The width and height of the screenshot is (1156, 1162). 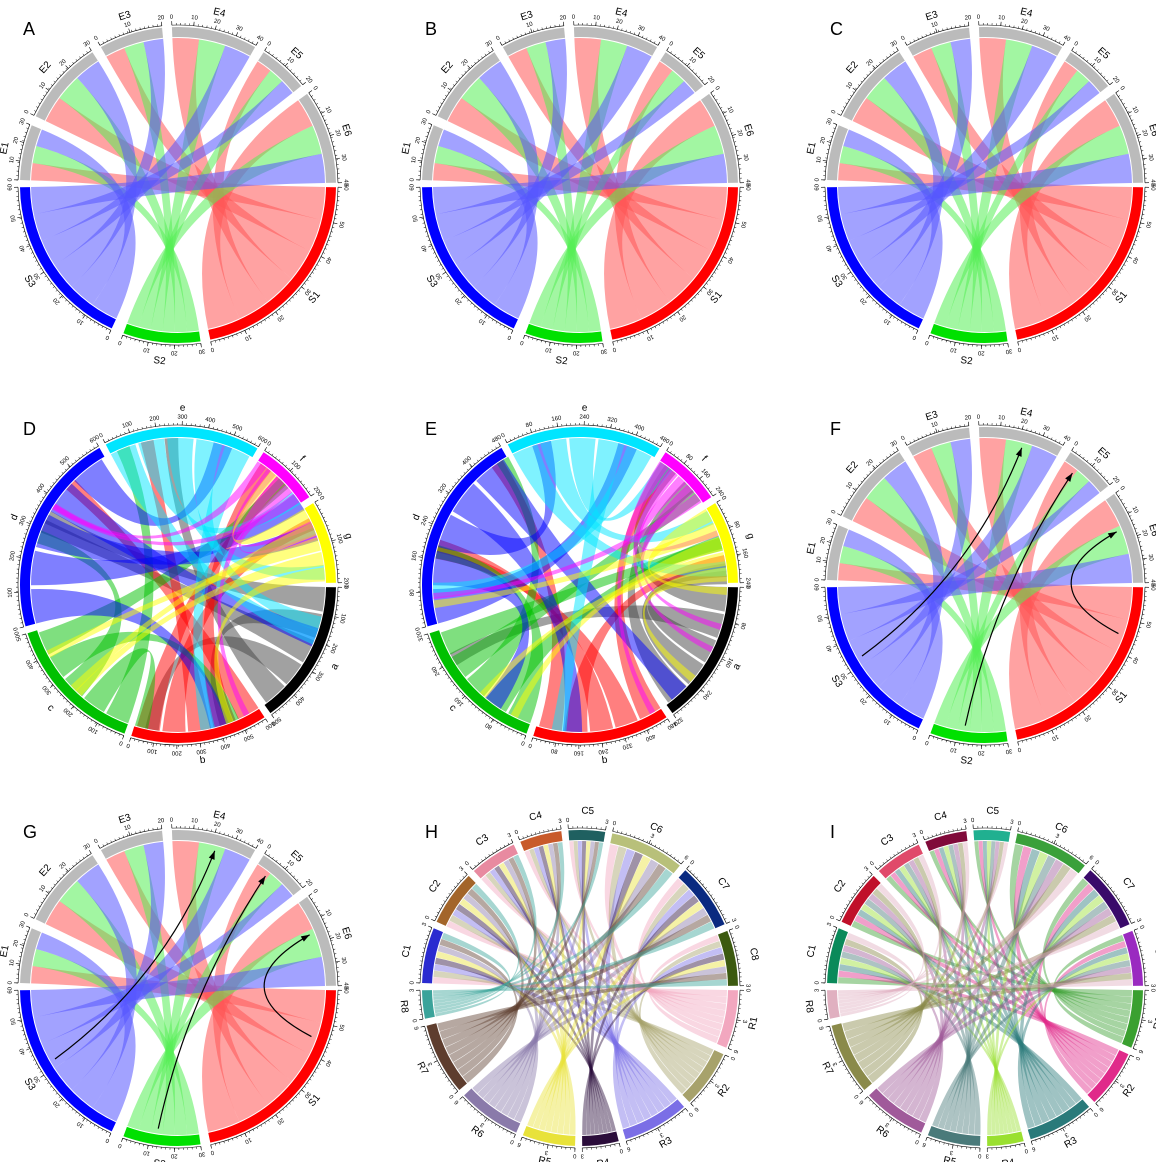 What do you see at coordinates (578, 752) in the screenshot?
I see `tick-label: 160` at bounding box center [578, 752].